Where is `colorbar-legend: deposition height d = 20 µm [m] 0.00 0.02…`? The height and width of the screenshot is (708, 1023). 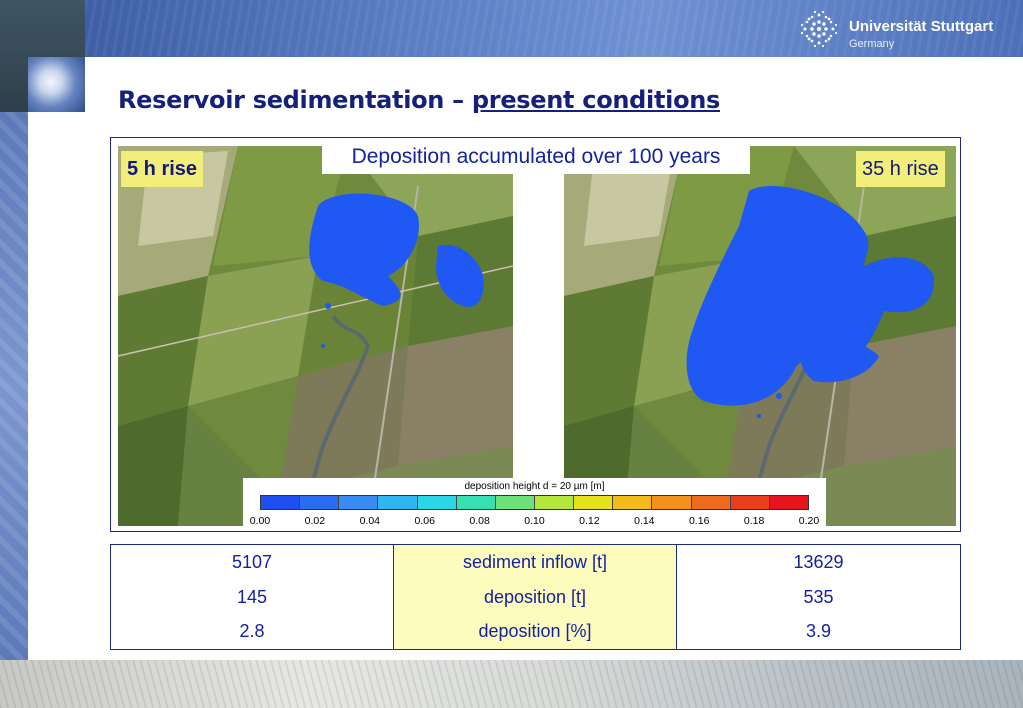
colorbar-legend: deposition height d = 20 µm [m] 0.00 0.02… is located at coordinates (534, 503).